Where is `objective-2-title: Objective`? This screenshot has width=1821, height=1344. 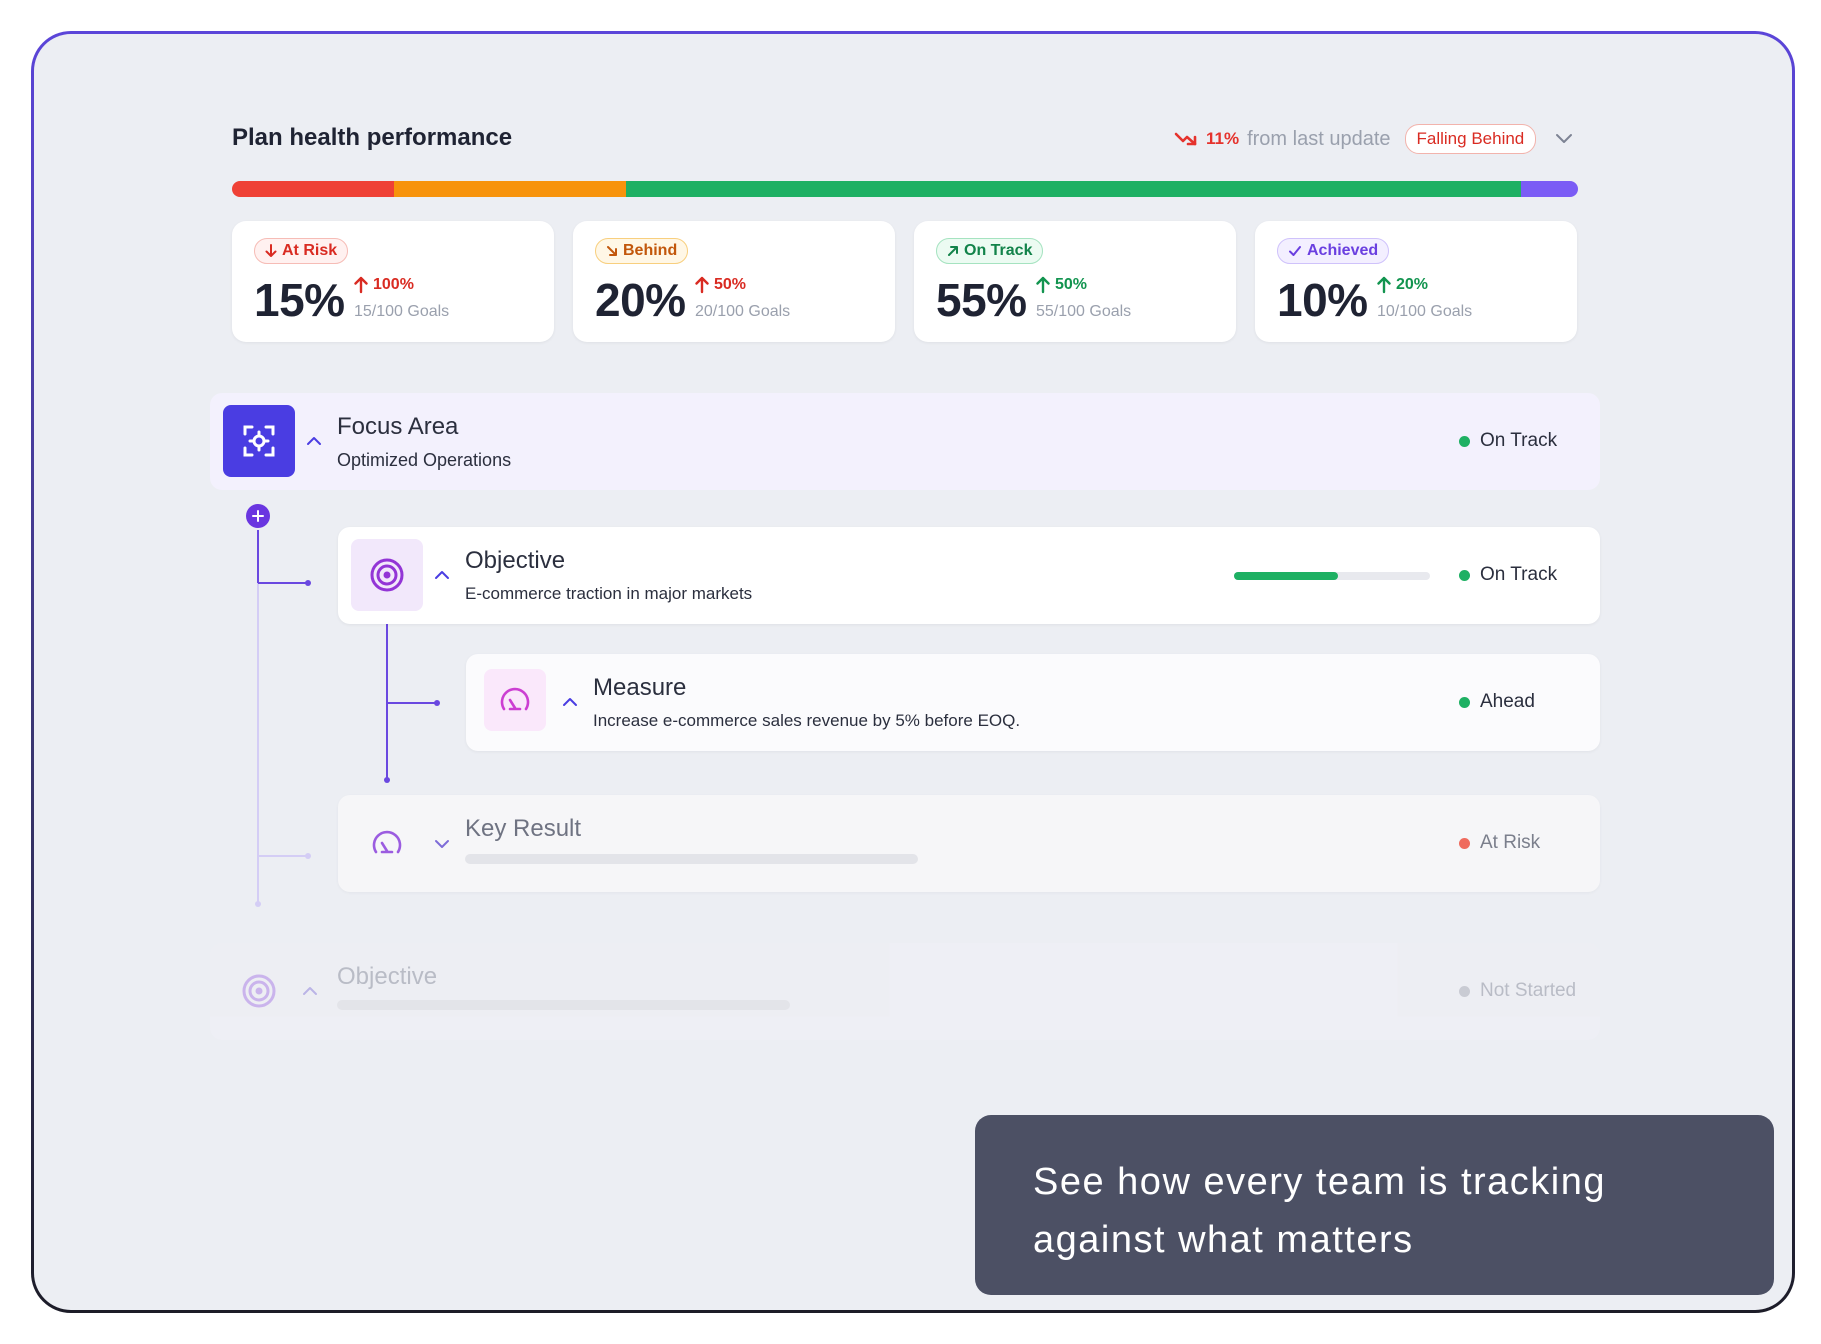
objective-2-title: Objective is located at coordinates (387, 976).